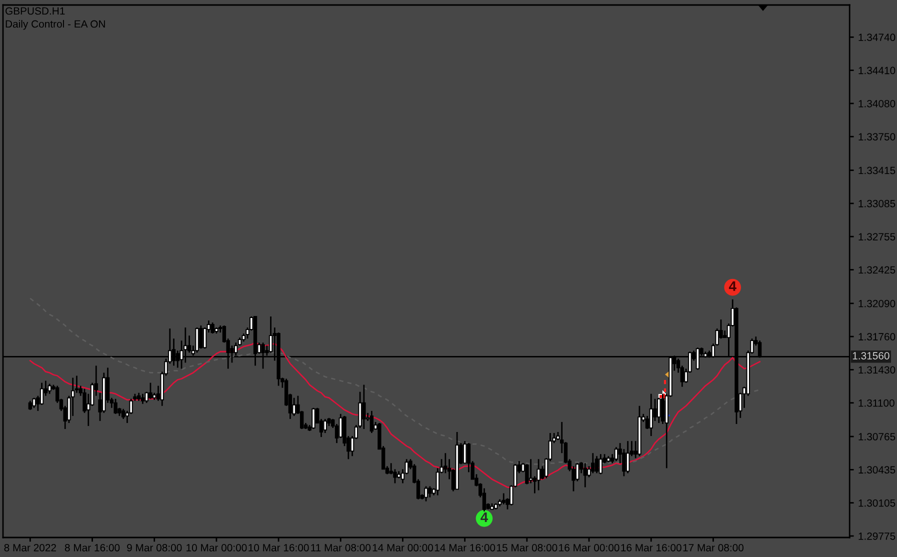 This screenshot has height=557, width=897. Describe the element at coordinates (877, 170) in the screenshot. I see `y-tick-label: 1.33415` at that location.